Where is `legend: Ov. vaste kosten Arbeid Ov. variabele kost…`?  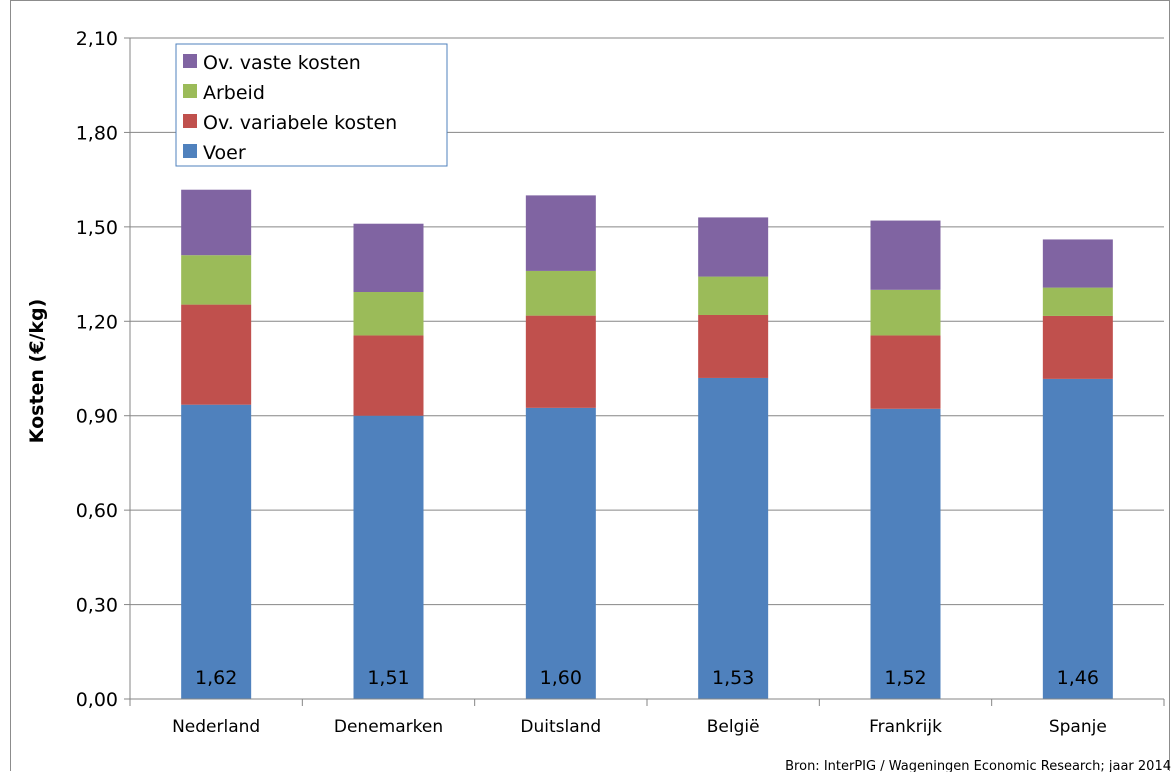 legend: Ov. vaste kosten Arbeid Ov. variabele kost… is located at coordinates (311, 105).